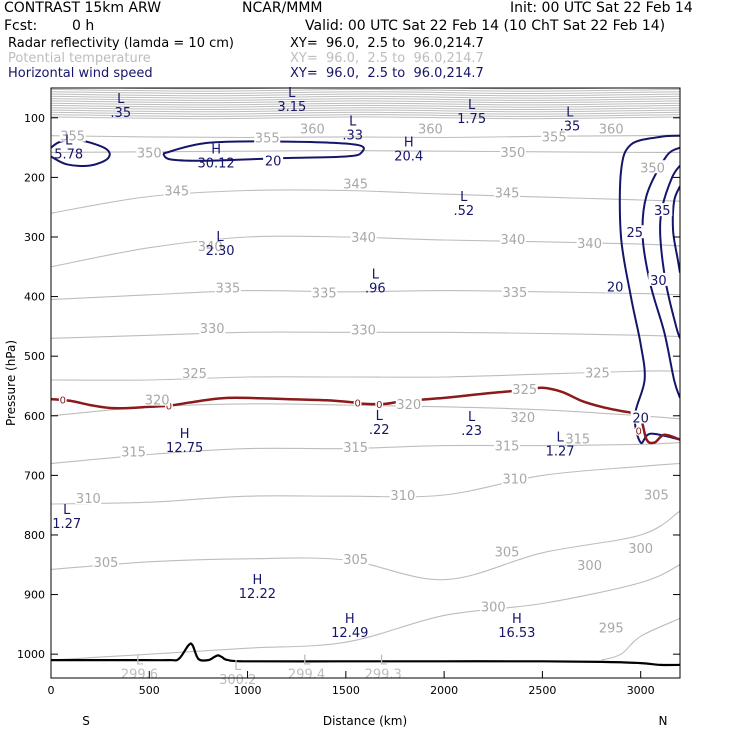 This screenshot has width=740, height=740. I want to click on stratosphere-contour-band, so click(365, 104).